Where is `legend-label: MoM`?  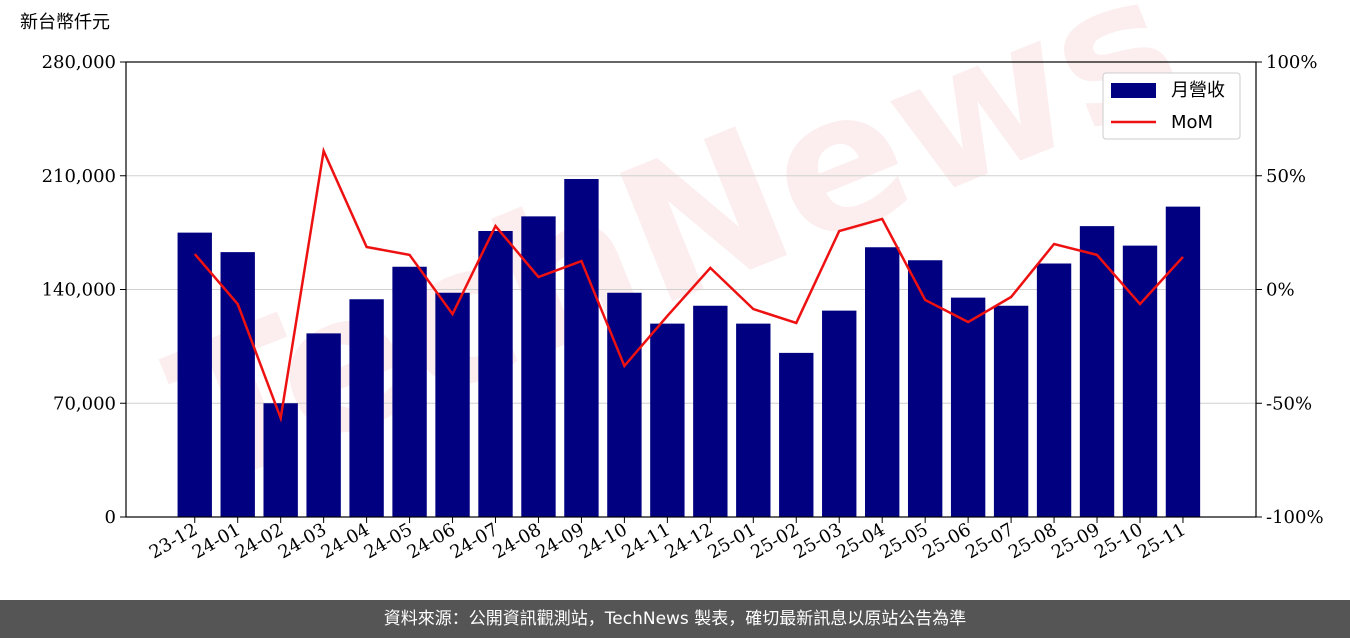
legend-label: MoM is located at coordinates (1192, 122).